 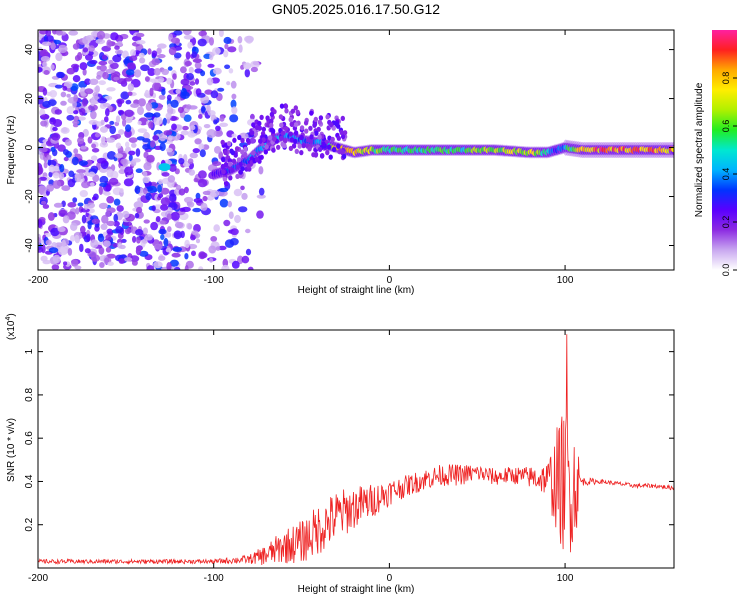 I want to click on svg-text: (x104), so click(x=11, y=326).